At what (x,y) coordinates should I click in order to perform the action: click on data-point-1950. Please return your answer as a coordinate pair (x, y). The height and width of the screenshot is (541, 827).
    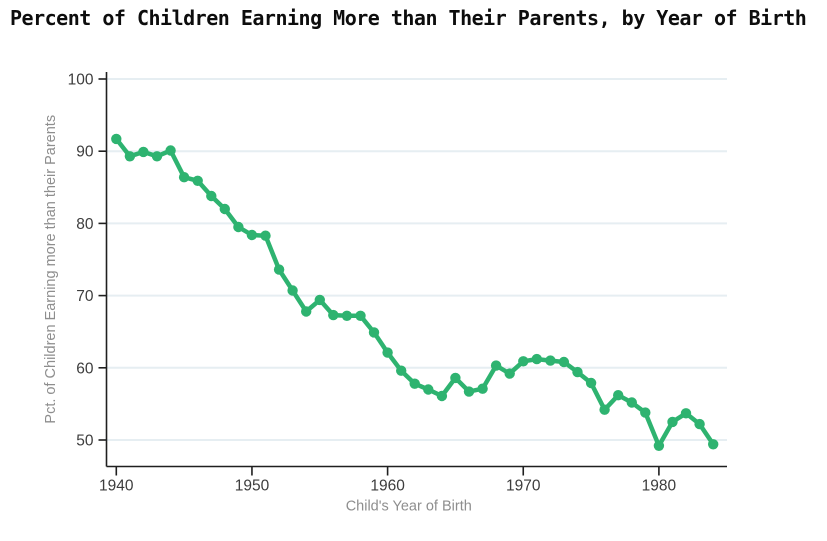
    Looking at the image, I should click on (252, 235).